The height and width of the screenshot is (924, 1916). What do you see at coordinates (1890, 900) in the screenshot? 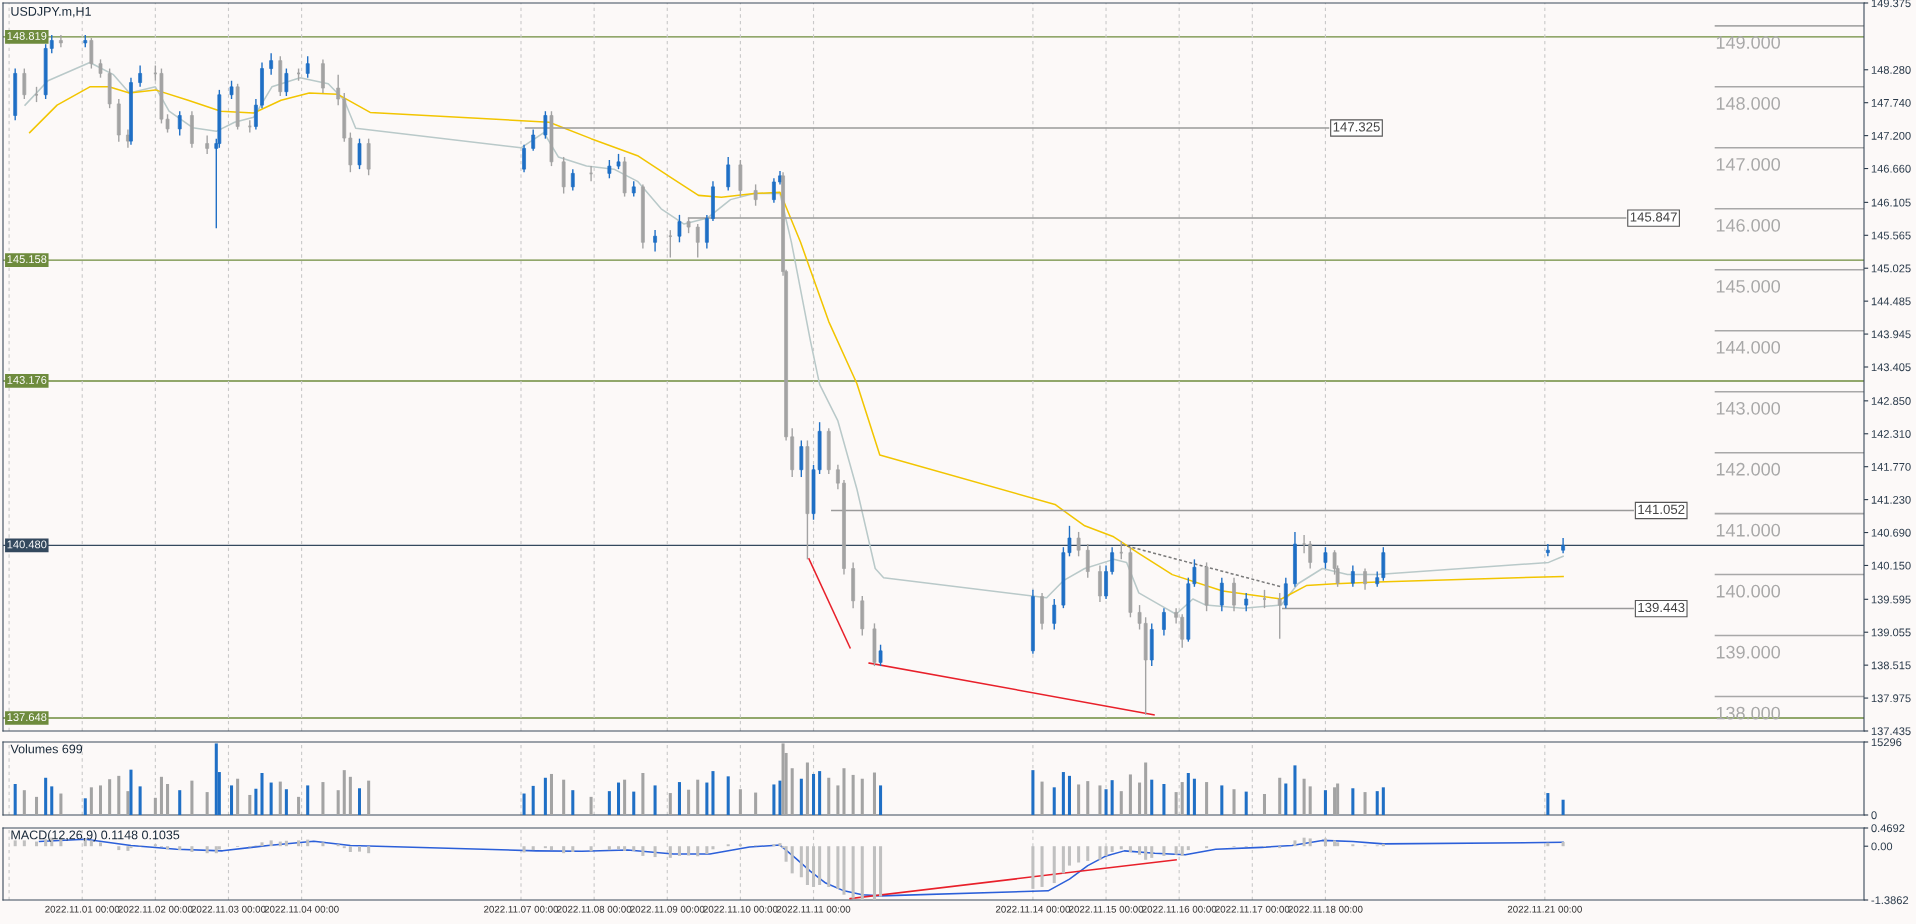
I see `y-tick-label: -1.3862` at bounding box center [1890, 900].